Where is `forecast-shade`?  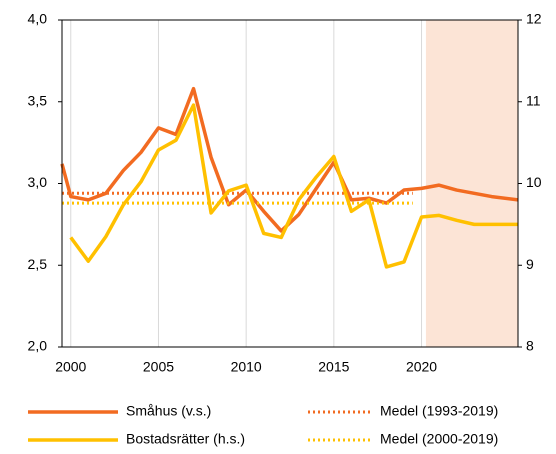 forecast-shade is located at coordinates (471, 183).